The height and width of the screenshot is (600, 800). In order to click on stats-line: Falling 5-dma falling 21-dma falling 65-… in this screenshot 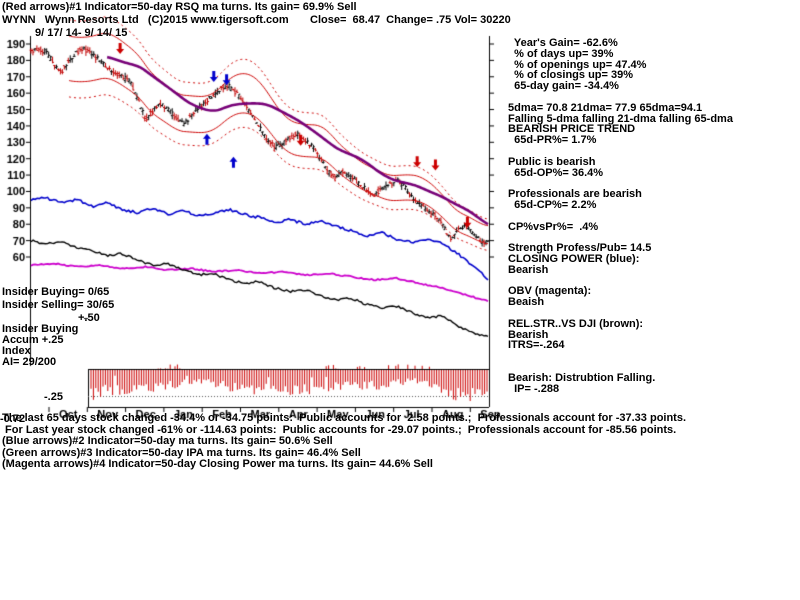, I will do `click(620, 118)`.